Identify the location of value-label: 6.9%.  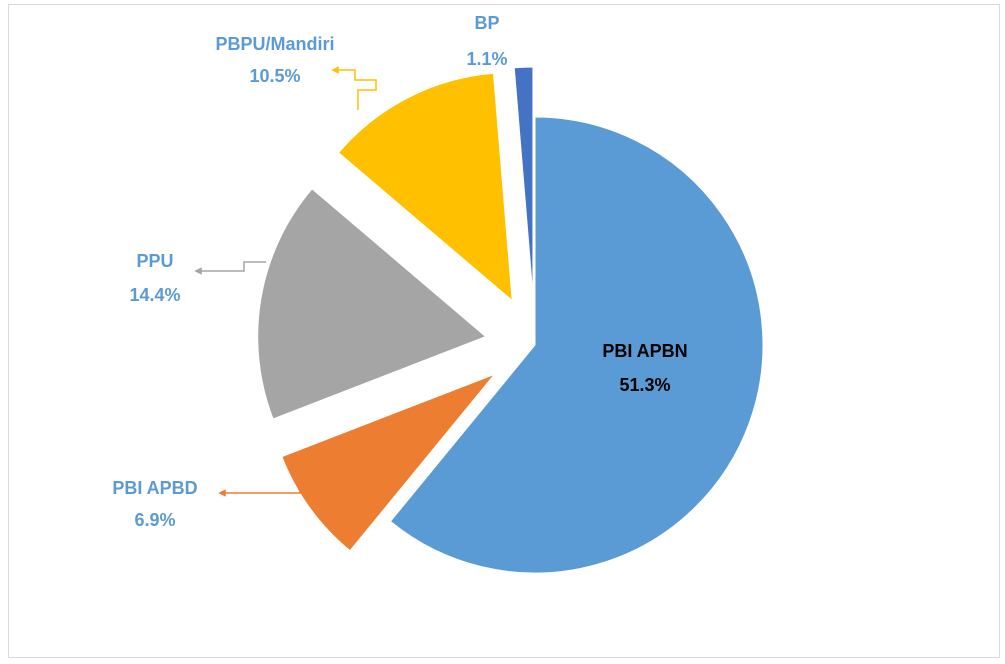
(154, 520).